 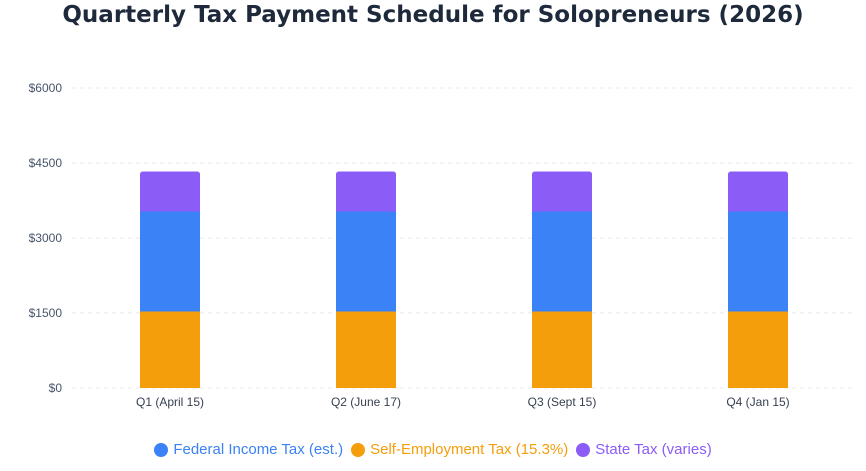 I want to click on legend-item: Federal Income Tax (est.), so click(x=248, y=449).